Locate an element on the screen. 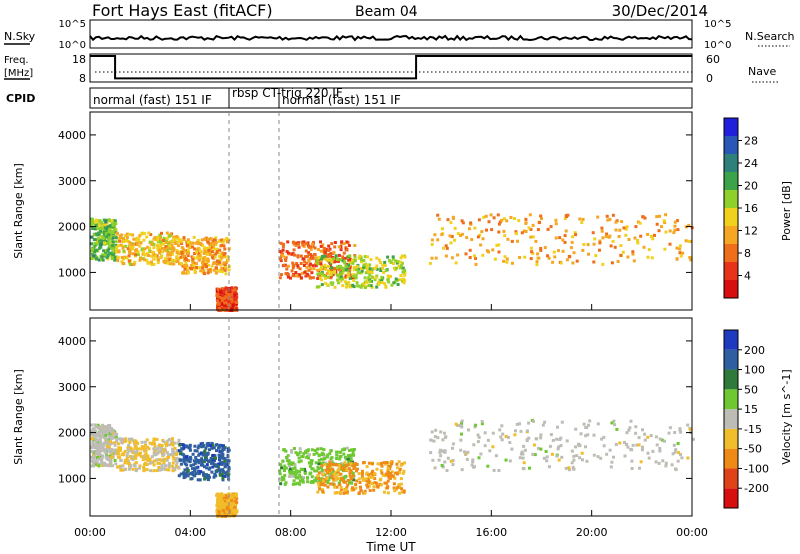 The image size is (800, 554). power-echo-group is located at coordinates (392, 262).